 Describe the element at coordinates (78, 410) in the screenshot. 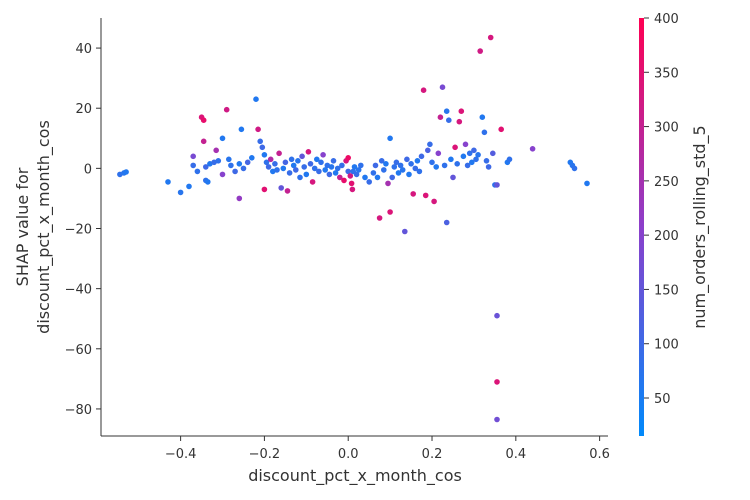

I see `y-tick-label: −80` at that location.